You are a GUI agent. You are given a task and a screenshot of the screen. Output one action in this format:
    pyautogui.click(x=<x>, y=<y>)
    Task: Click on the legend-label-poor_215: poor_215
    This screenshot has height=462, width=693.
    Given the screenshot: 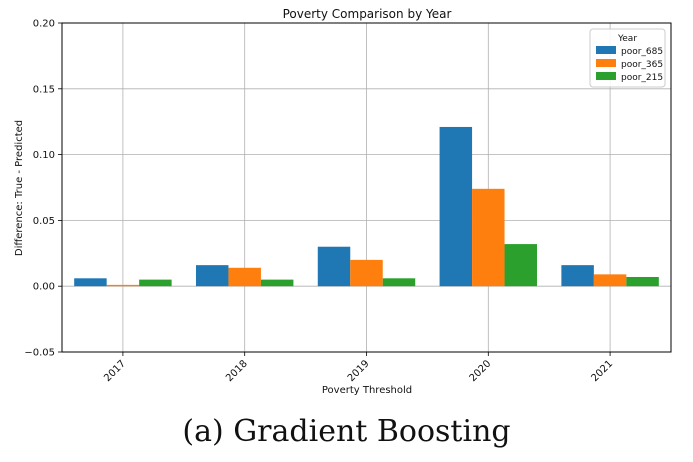 What is the action you would take?
    pyautogui.click(x=642, y=78)
    